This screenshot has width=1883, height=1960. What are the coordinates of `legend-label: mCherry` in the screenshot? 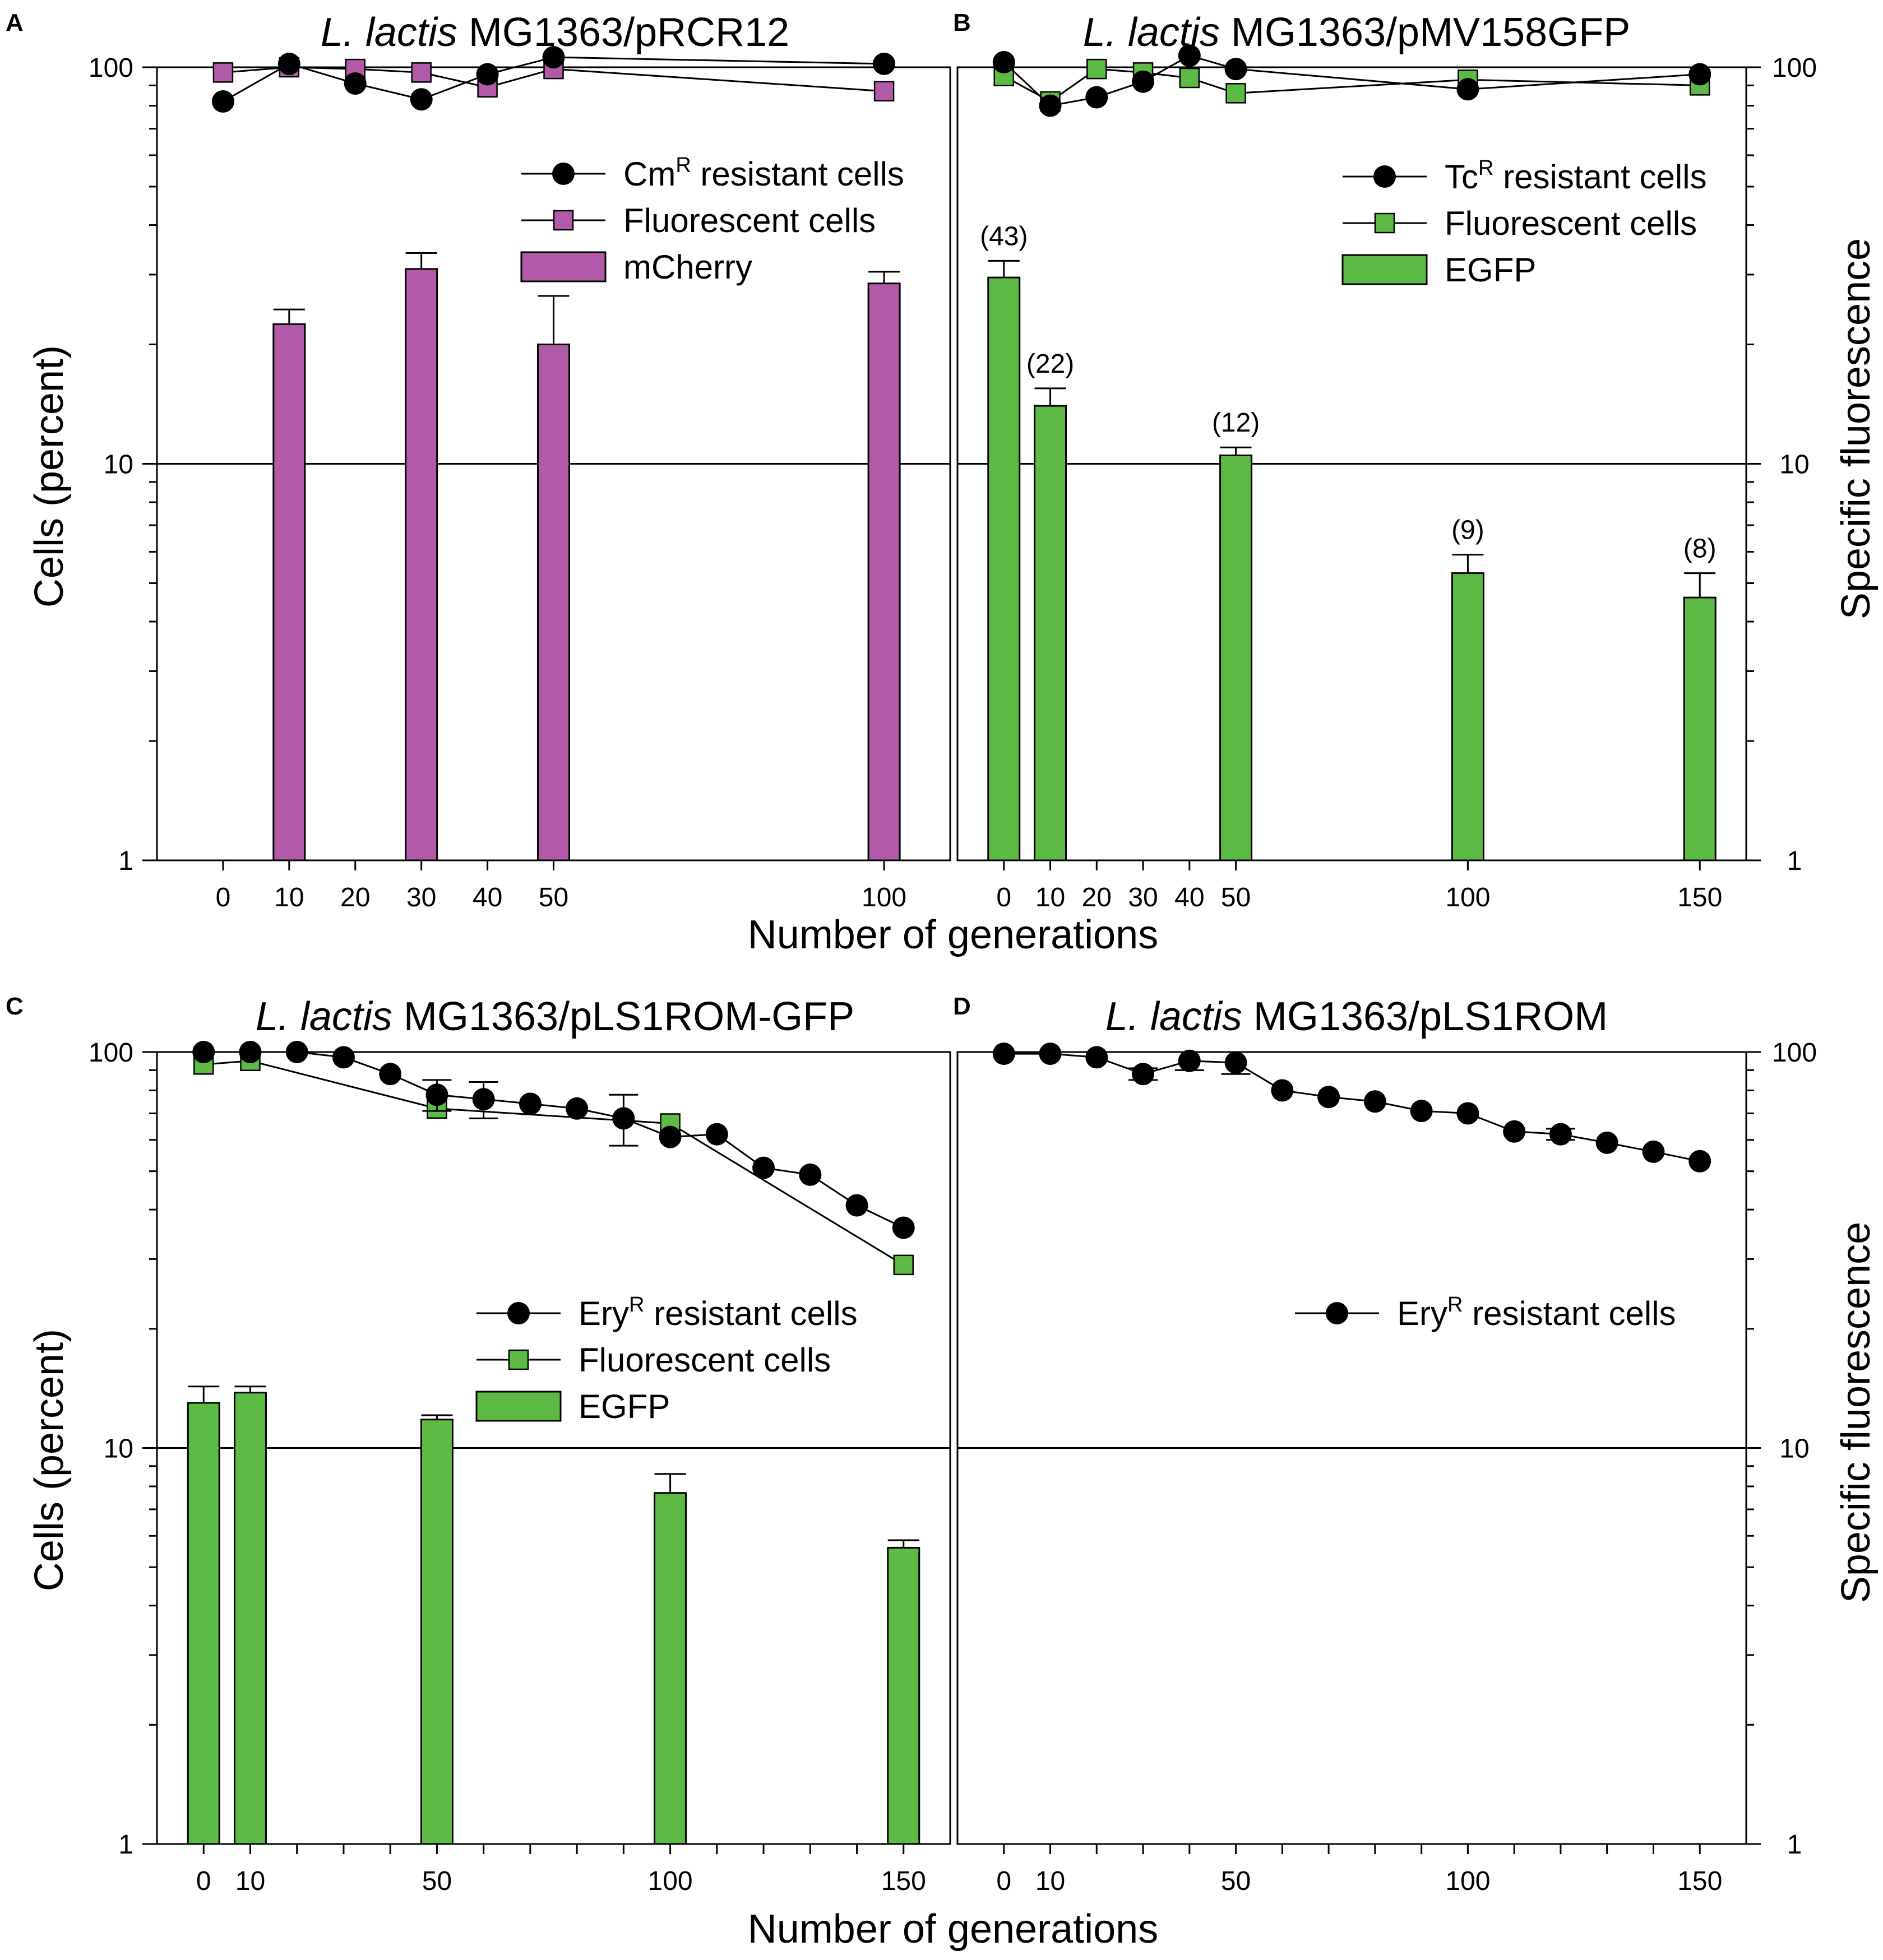 It's located at (687, 267).